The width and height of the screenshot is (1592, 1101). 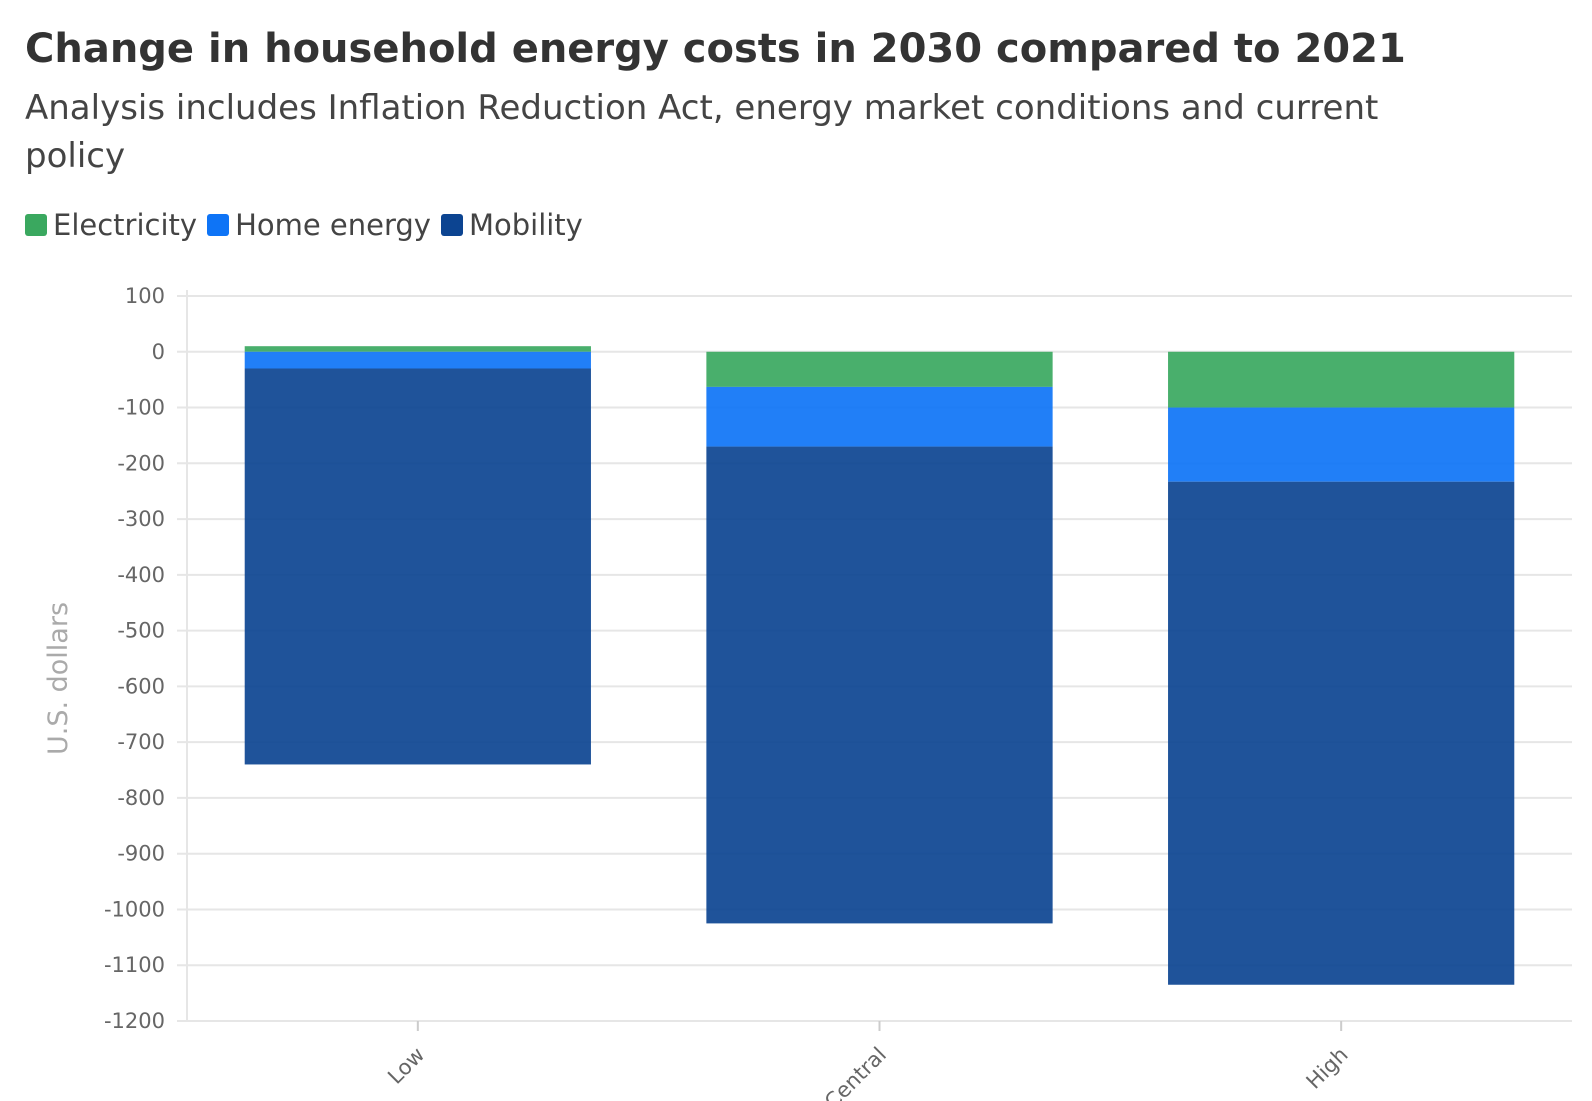 I want to click on y-tick-label: -600, so click(x=141, y=686).